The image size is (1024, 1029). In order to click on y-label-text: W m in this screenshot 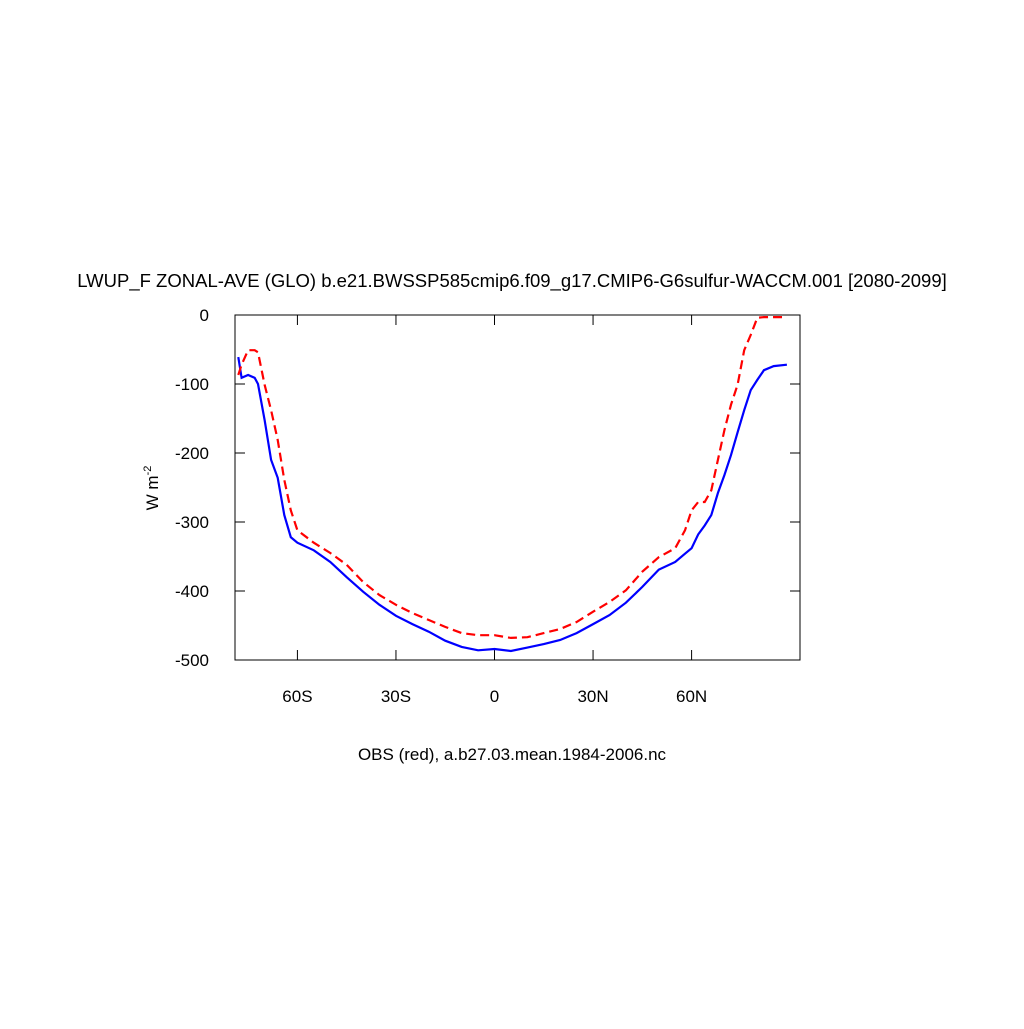, I will do `click(152, 492)`.